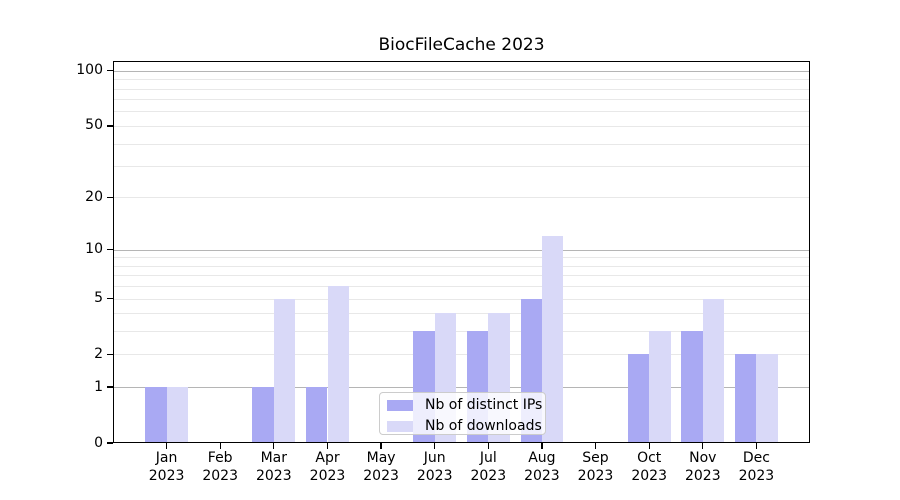 This screenshot has height=500, width=900. What do you see at coordinates (98, 386) in the screenshot?
I see `y-tick-label: 1` at bounding box center [98, 386].